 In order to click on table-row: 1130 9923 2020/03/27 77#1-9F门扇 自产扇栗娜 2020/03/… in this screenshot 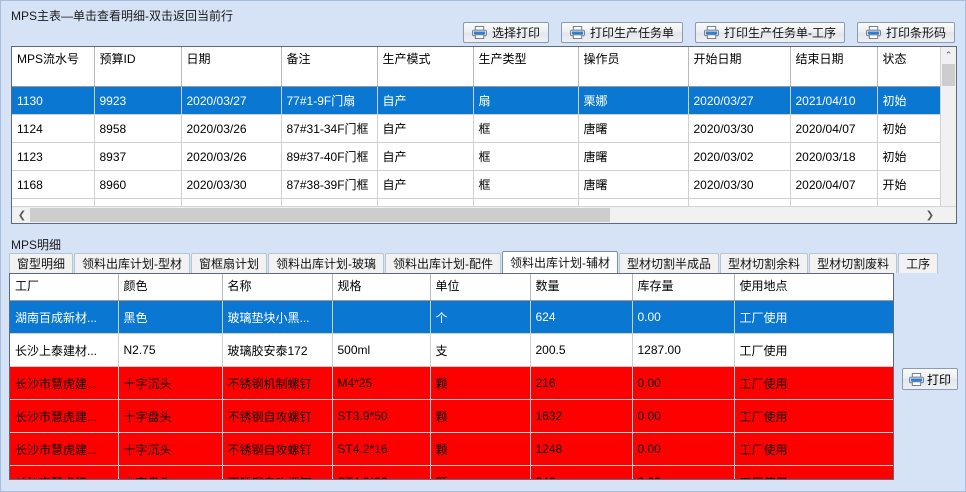, I will do `click(477, 100)`.